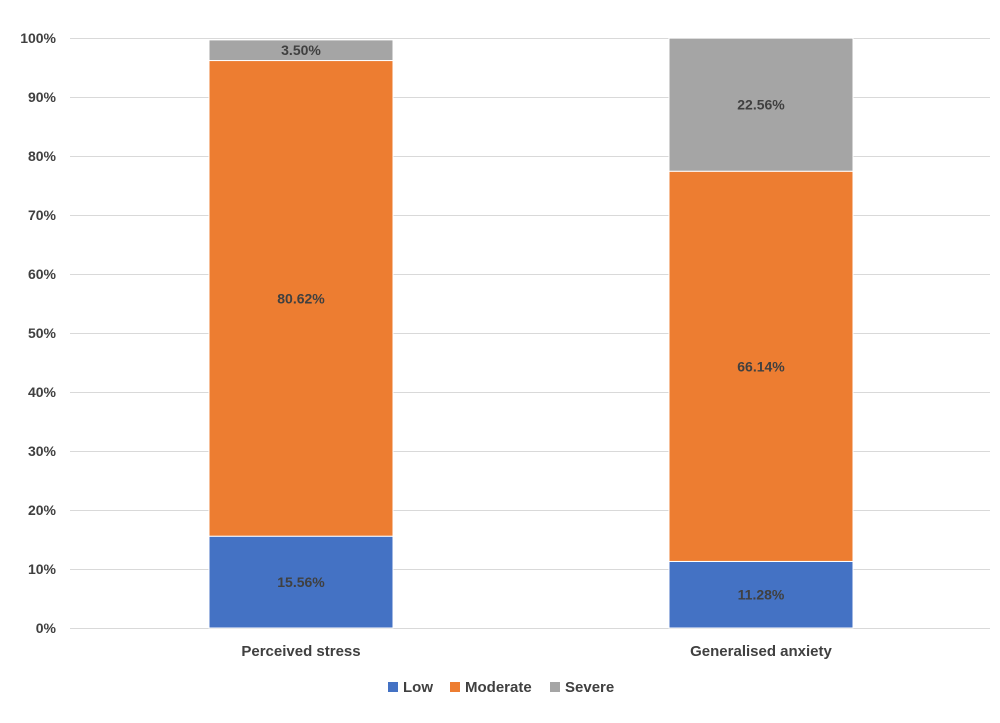 Image resolution: width=1000 pixels, height=723 pixels. I want to click on y-tick-label-100: 100%, so click(38, 38).